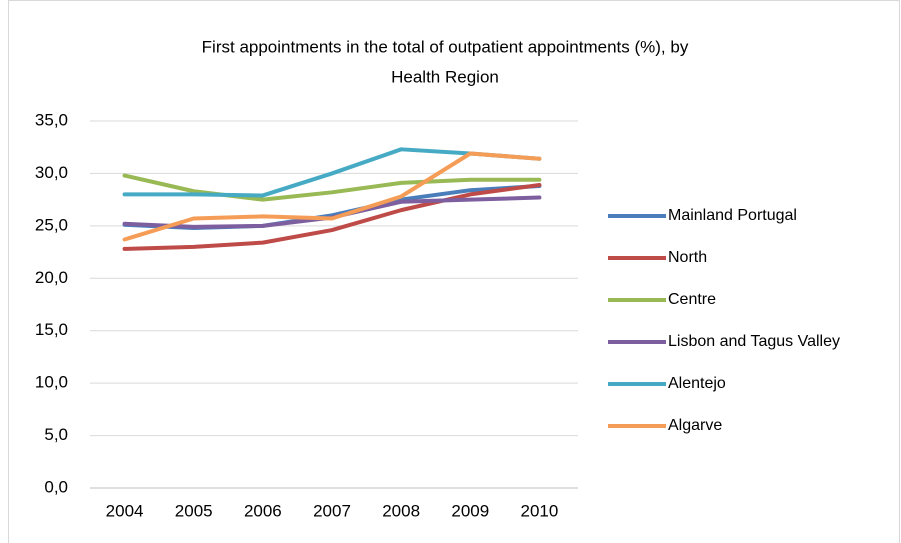  I want to click on x-tick-label: 2010, so click(540, 510).